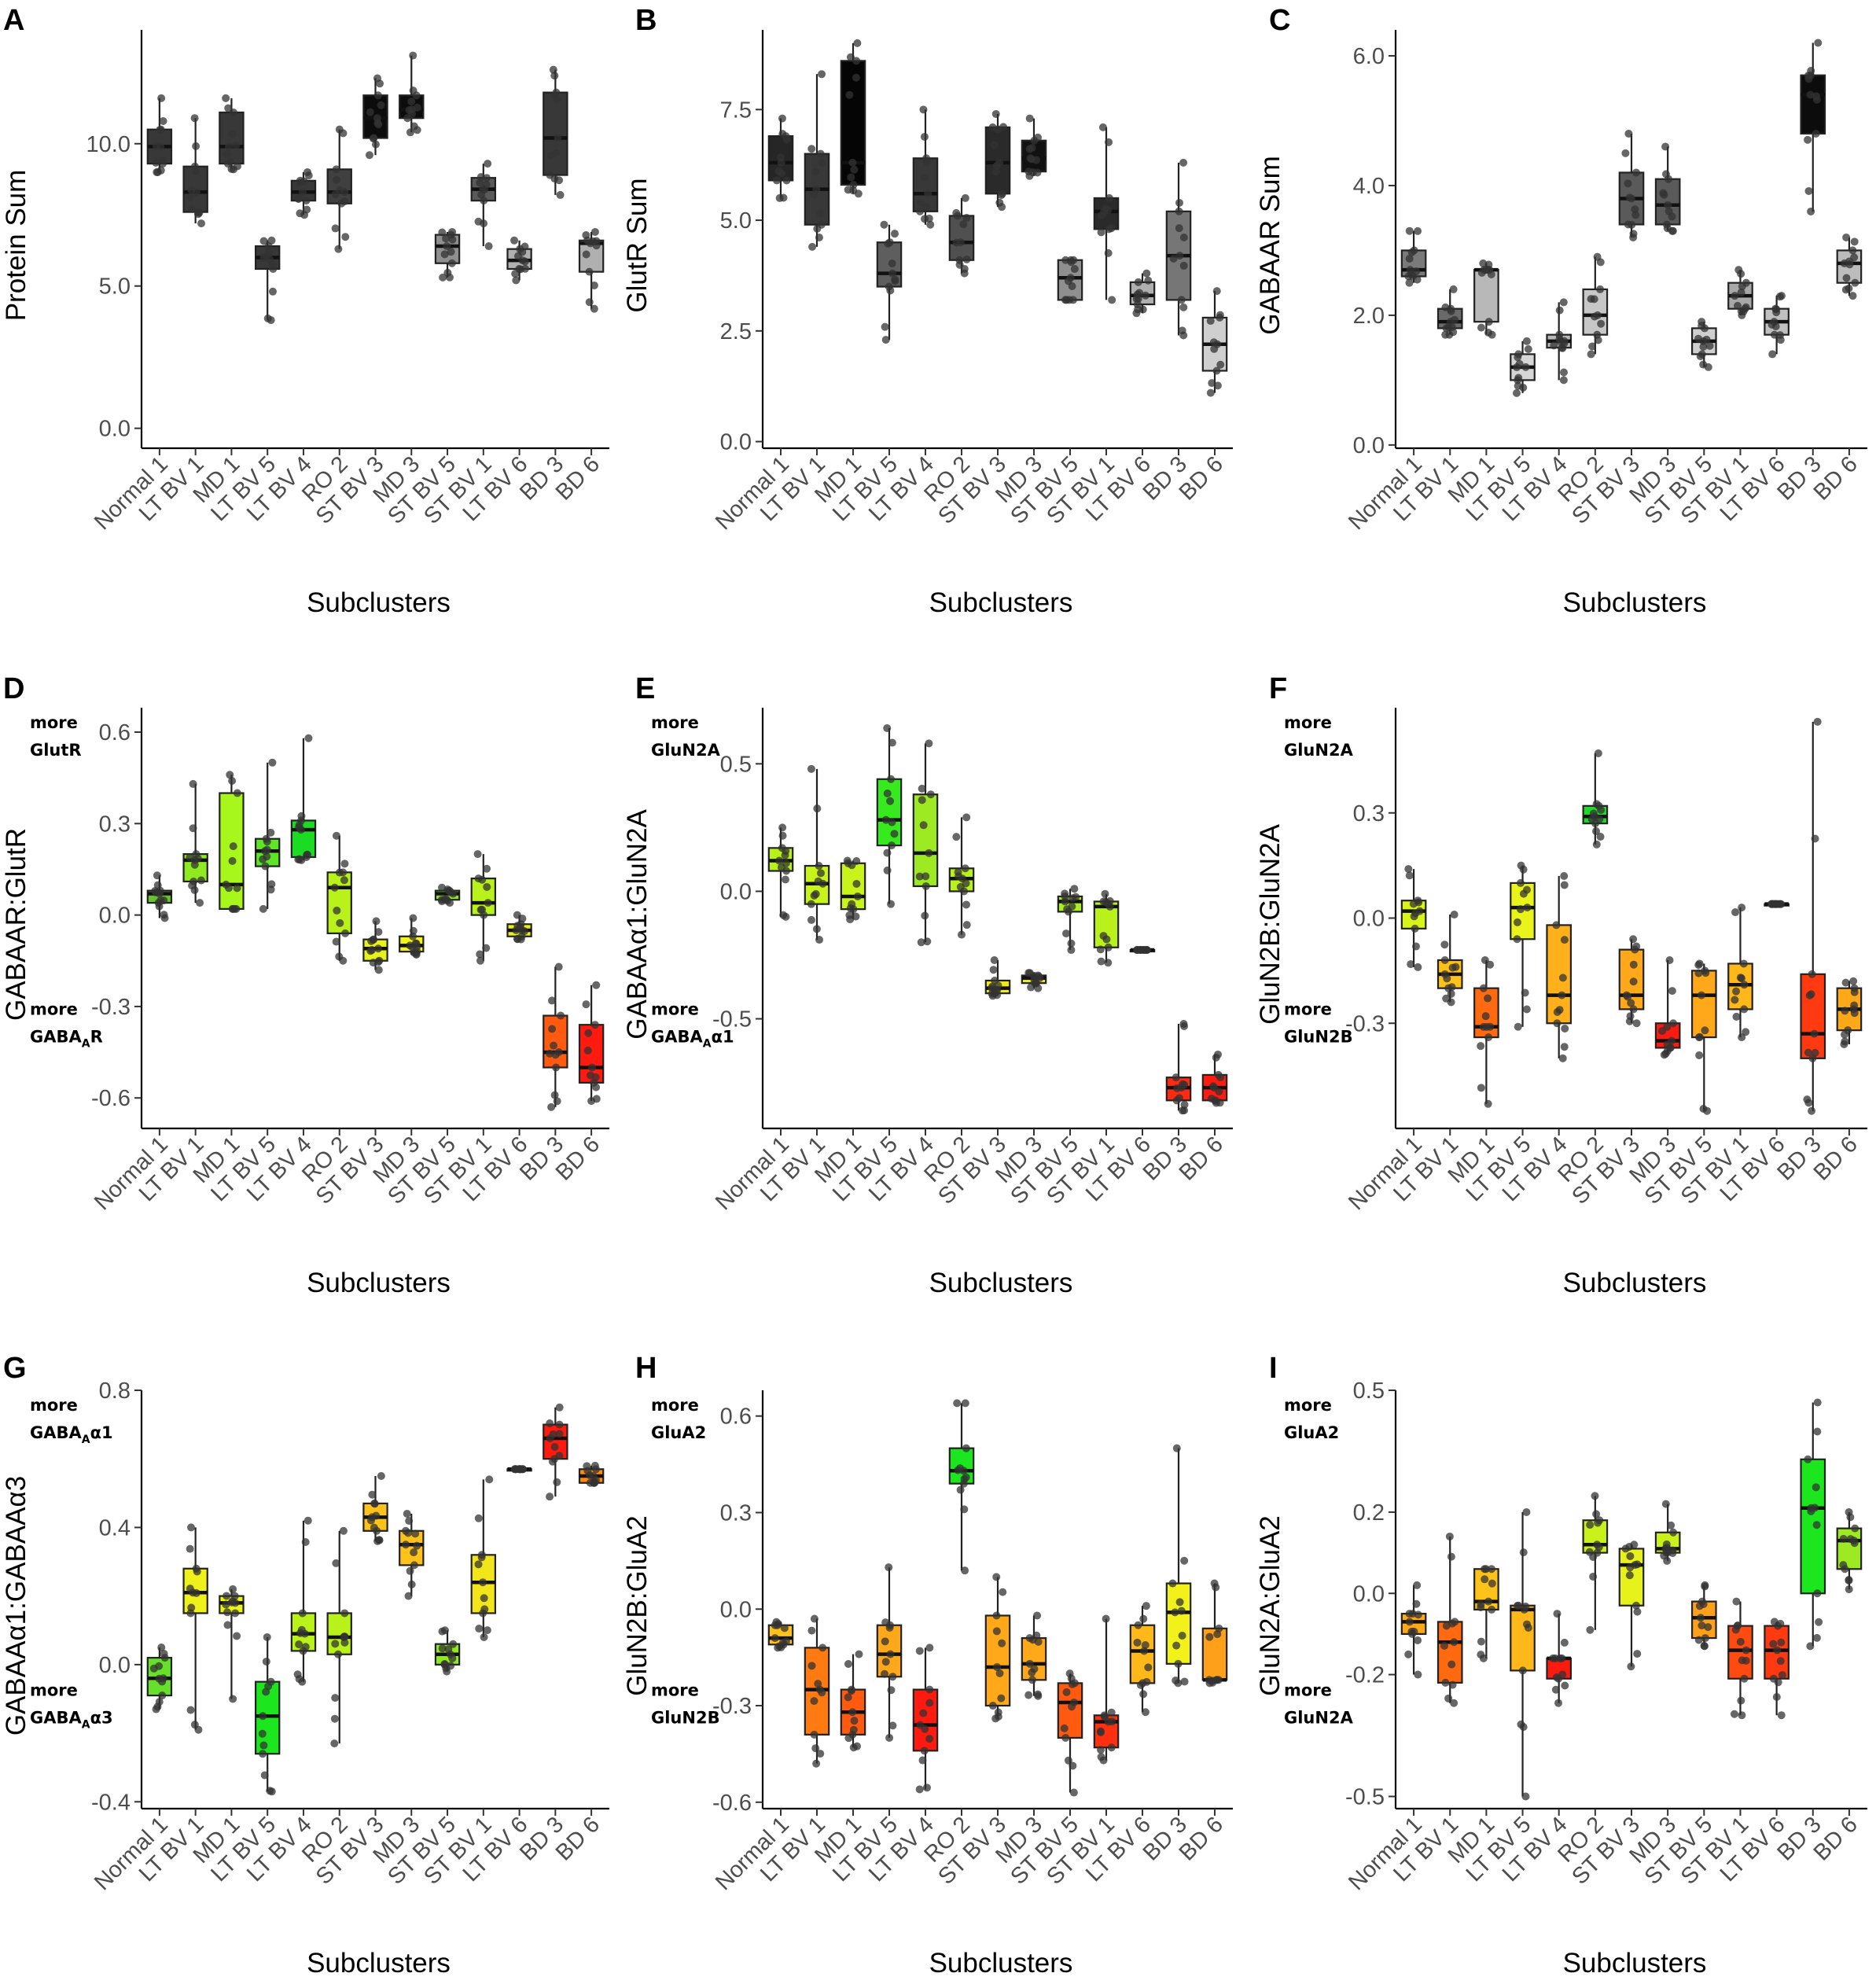 The image size is (1876, 1984). What do you see at coordinates (736, 1417) in the screenshot?
I see `y-tick-label: 0.6` at bounding box center [736, 1417].